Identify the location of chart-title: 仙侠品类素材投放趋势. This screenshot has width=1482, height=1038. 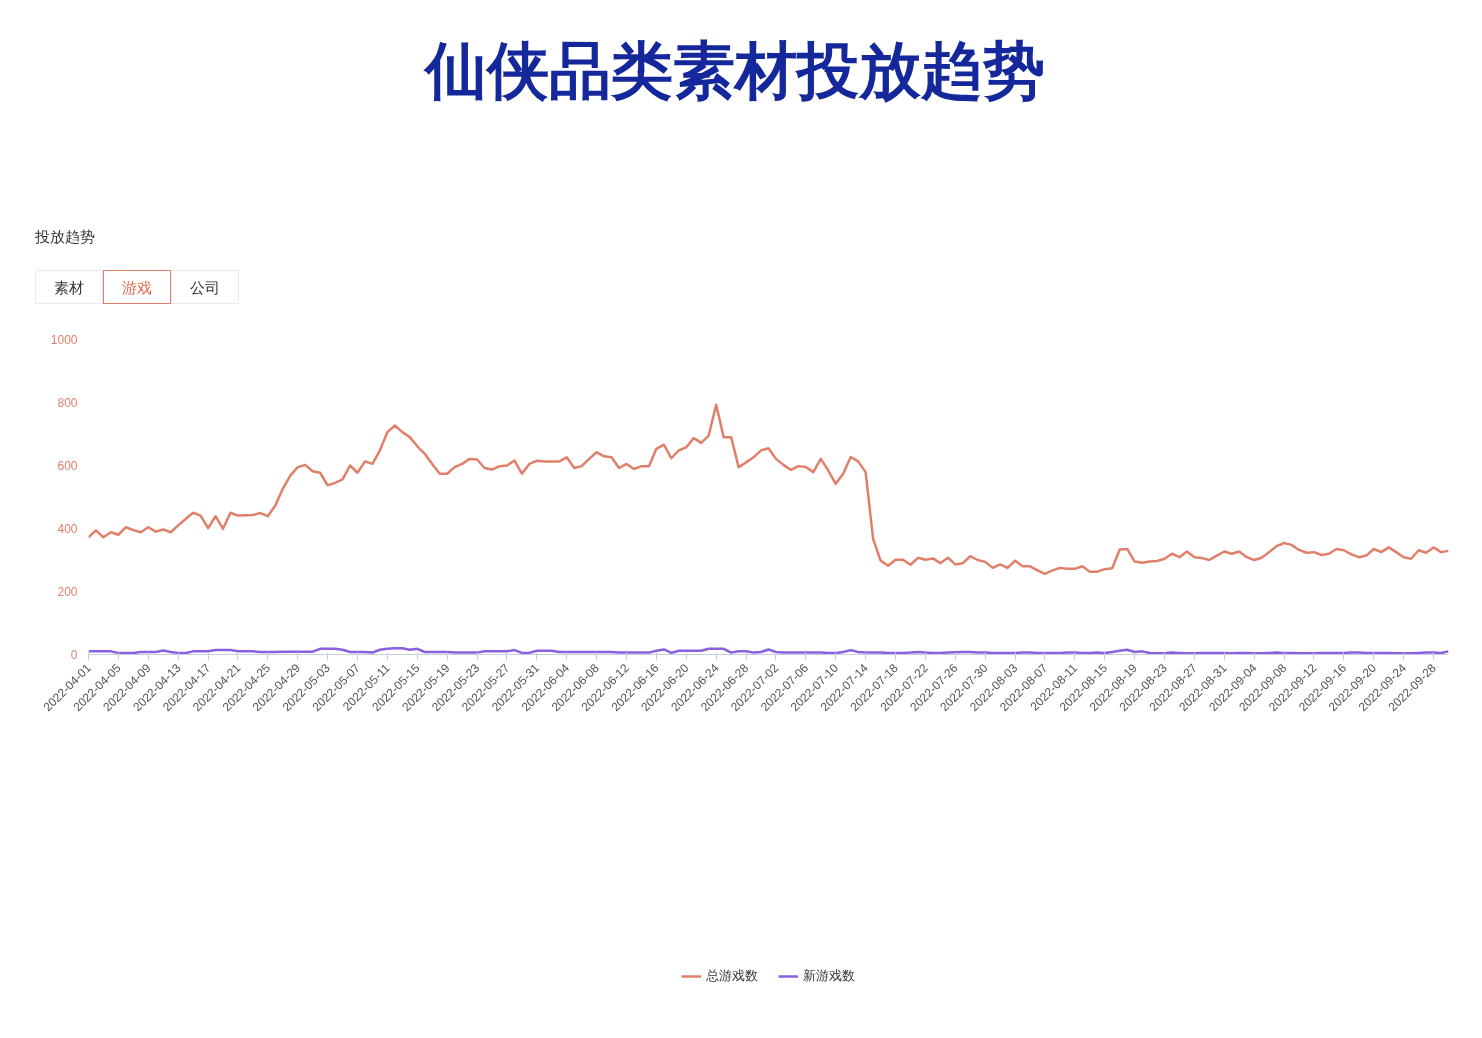
(735, 71).